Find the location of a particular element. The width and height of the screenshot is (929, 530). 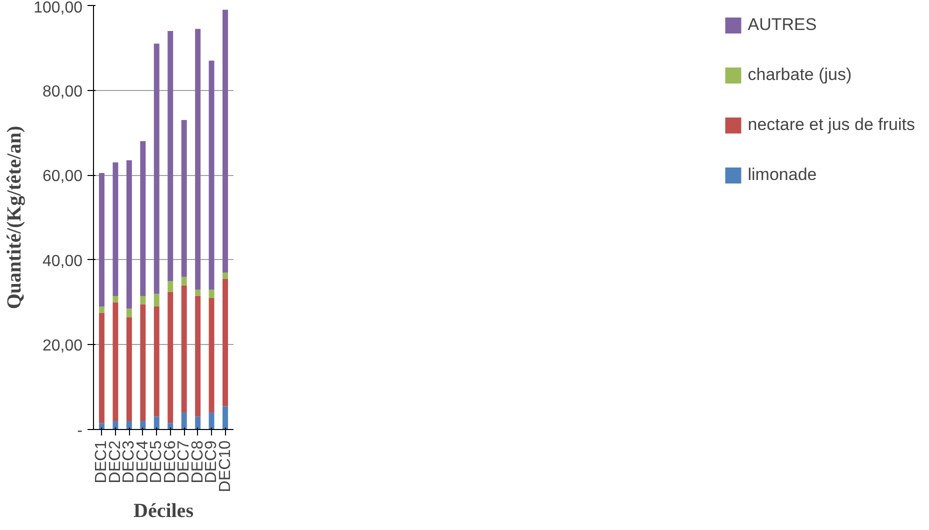

legend-label: charbate (jus) is located at coordinates (800, 75).